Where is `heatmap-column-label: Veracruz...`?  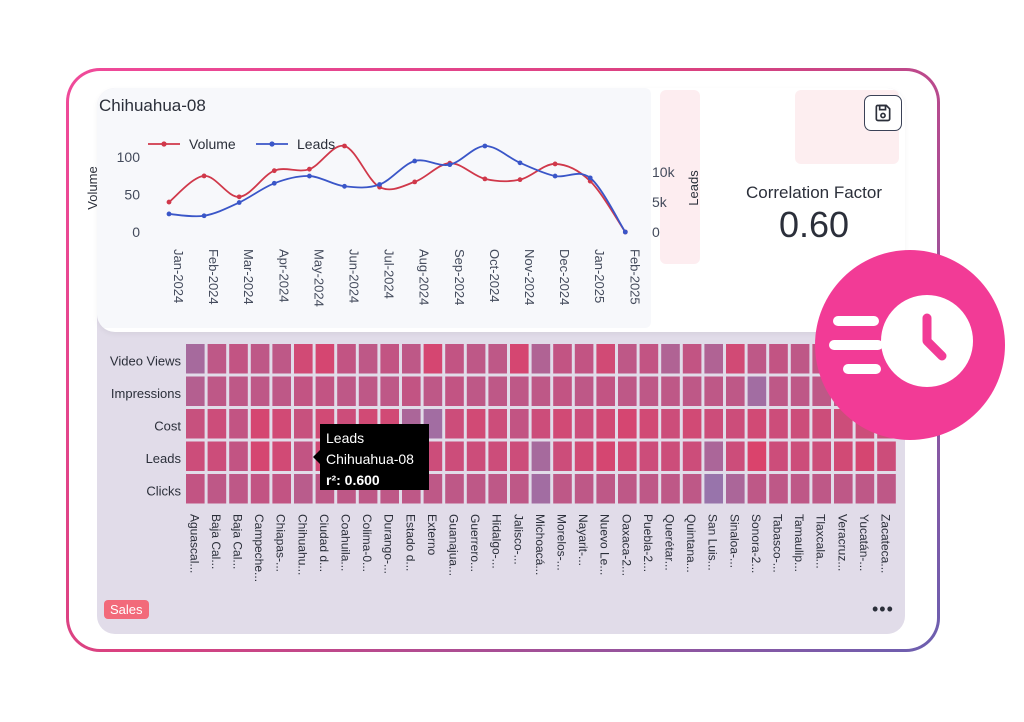
heatmap-column-label: Veracruz... is located at coordinates (842, 542).